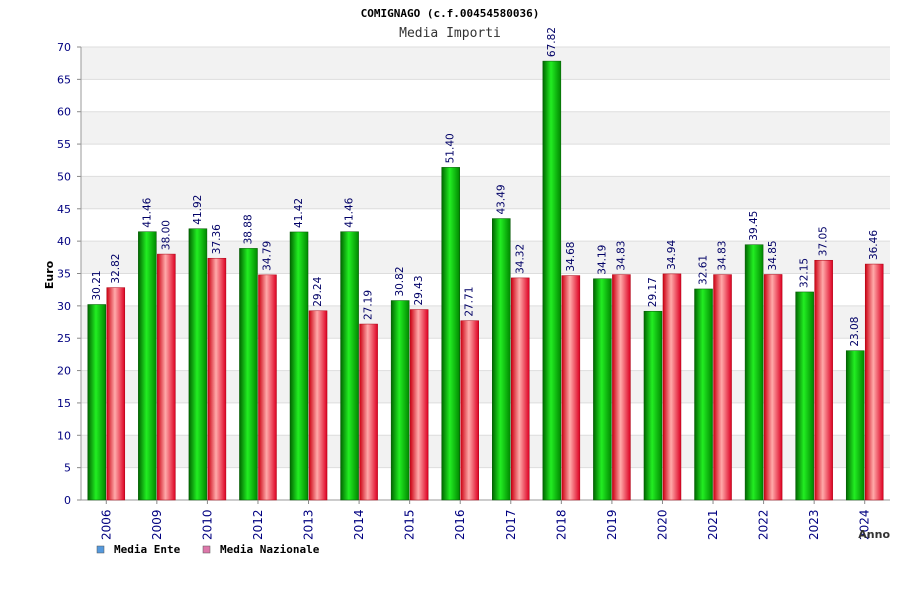 Image resolution: width=900 pixels, height=600 pixels. What do you see at coordinates (64, 112) in the screenshot?
I see `y-tick-label: 60` at bounding box center [64, 112].